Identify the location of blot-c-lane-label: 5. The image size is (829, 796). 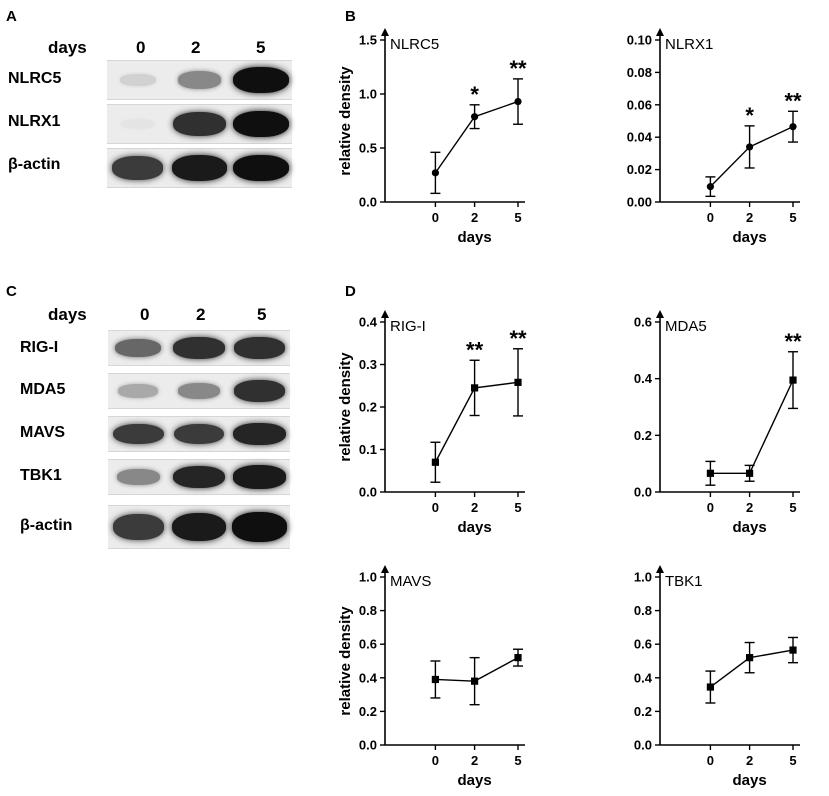
(262, 314).